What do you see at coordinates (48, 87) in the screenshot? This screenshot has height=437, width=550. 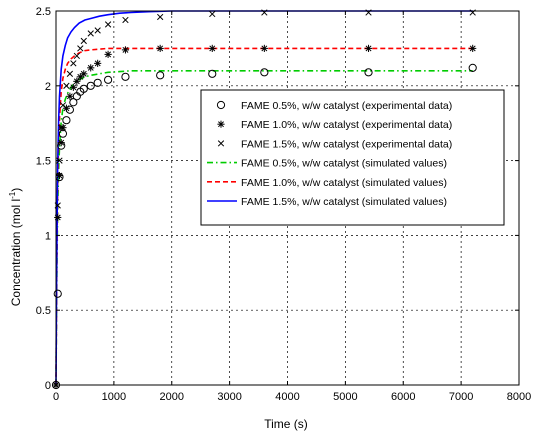 I see `y-tick-label: 2` at bounding box center [48, 87].